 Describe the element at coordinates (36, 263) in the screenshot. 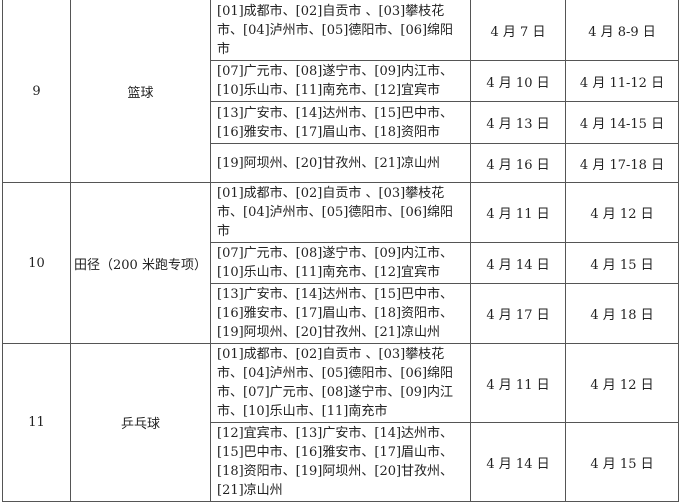

I see `item-number: 10` at that location.